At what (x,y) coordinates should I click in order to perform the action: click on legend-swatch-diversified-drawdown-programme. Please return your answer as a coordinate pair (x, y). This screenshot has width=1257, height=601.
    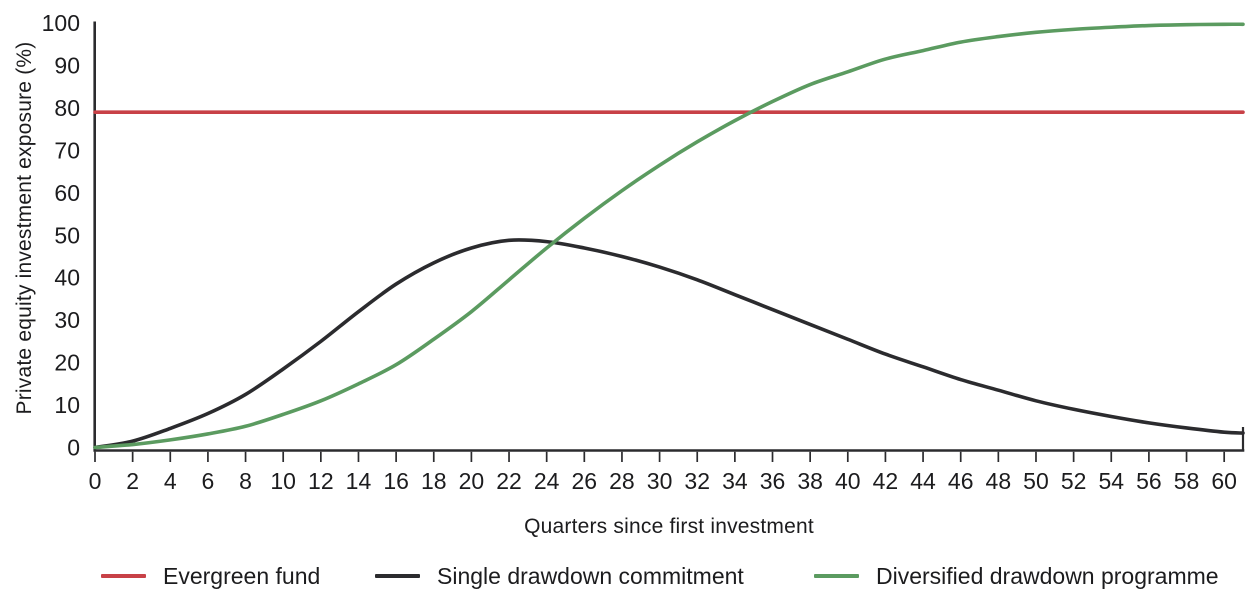
    Looking at the image, I should click on (836, 576).